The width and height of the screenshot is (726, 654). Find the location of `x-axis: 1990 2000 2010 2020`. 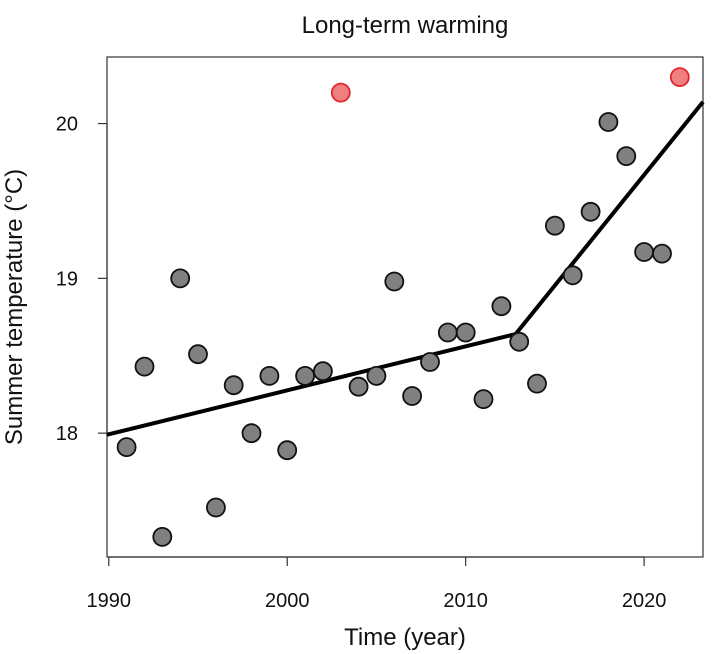

x-axis: 1990 2000 2010 2020 is located at coordinates (377, 584).